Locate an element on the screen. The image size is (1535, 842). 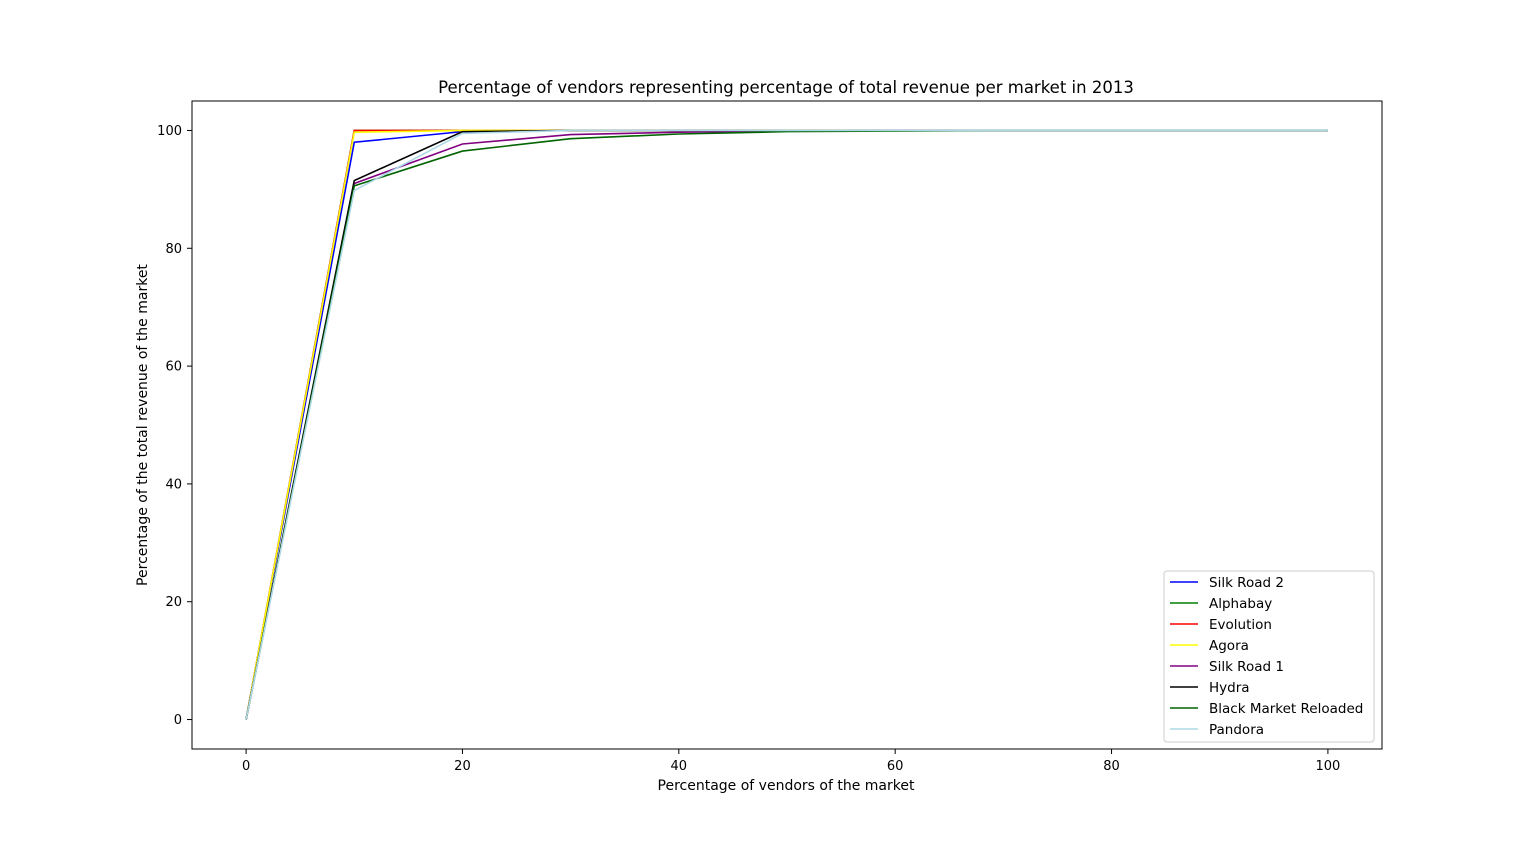
legend-label: Silk Road 2 is located at coordinates (1246, 583).